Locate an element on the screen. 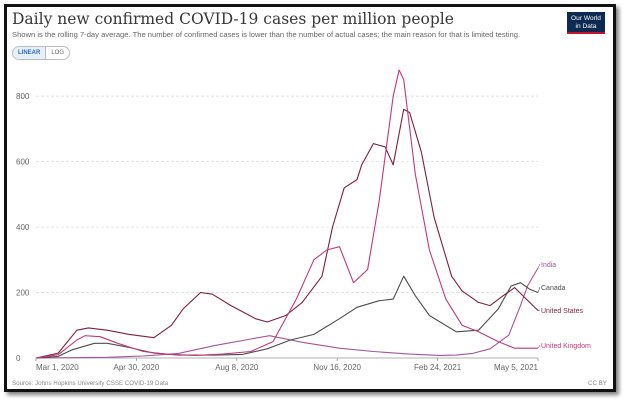 This screenshot has width=624, height=400. owid-logo: Our World in Data is located at coordinates (586, 23).